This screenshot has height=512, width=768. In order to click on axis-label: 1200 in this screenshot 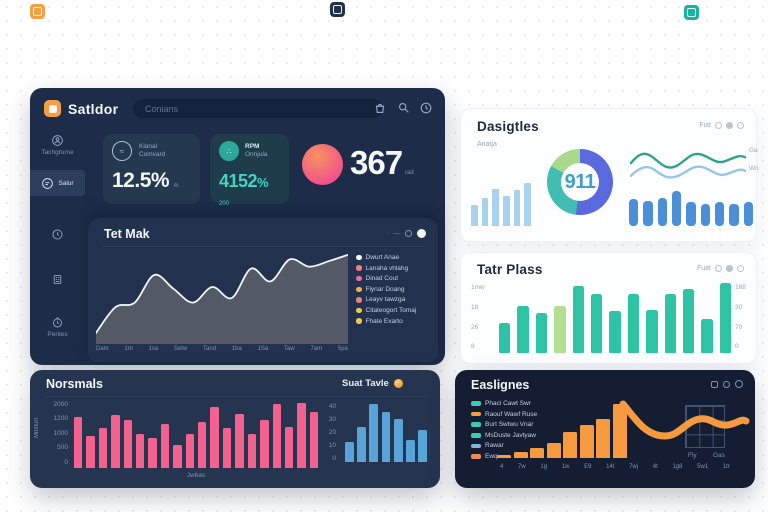, I will do `click(60, 419)`.